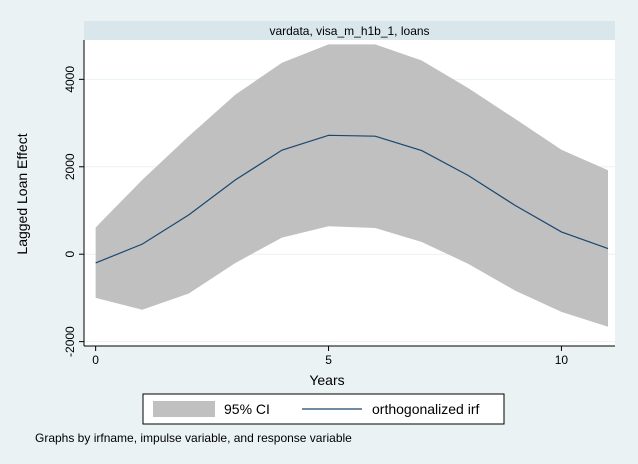 The image size is (638, 464). What do you see at coordinates (328, 360) in the screenshot?
I see `x-tick-label: 5` at bounding box center [328, 360].